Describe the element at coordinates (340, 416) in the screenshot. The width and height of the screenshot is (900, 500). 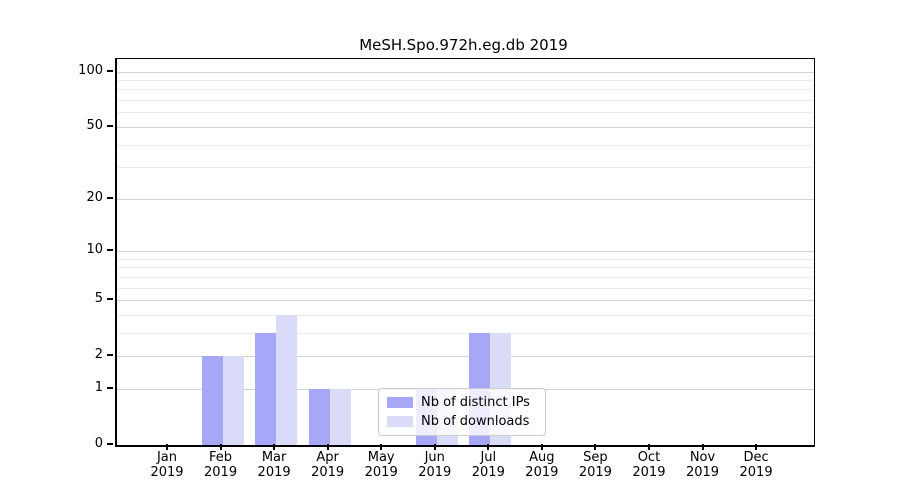
I see `bar-nb-of-downloads-apr` at that location.